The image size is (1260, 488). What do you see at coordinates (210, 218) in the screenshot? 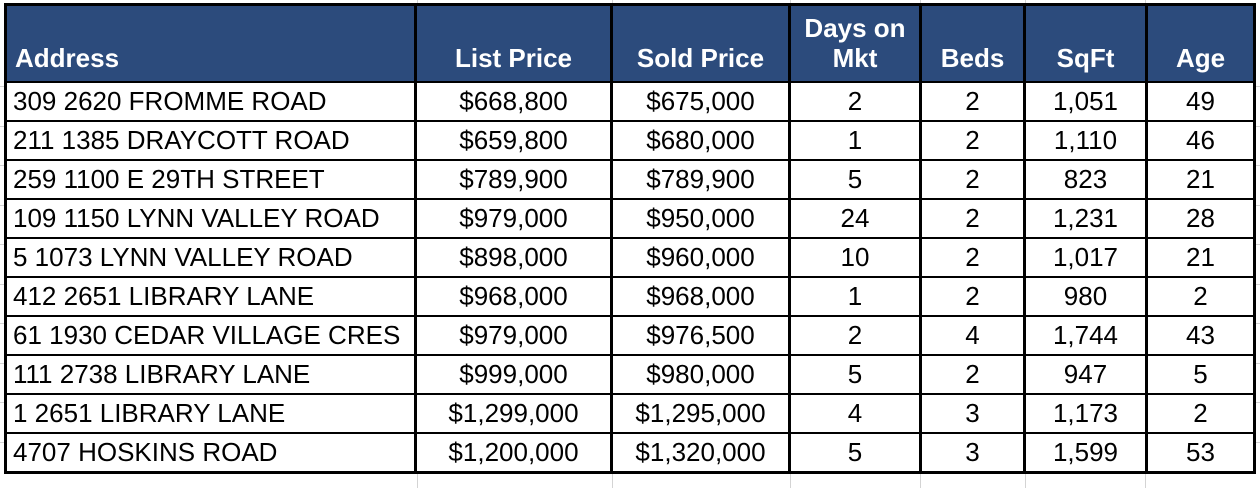
I see `cell-address: 109 1150 LYNN VALLEY ROAD` at bounding box center [210, 218].